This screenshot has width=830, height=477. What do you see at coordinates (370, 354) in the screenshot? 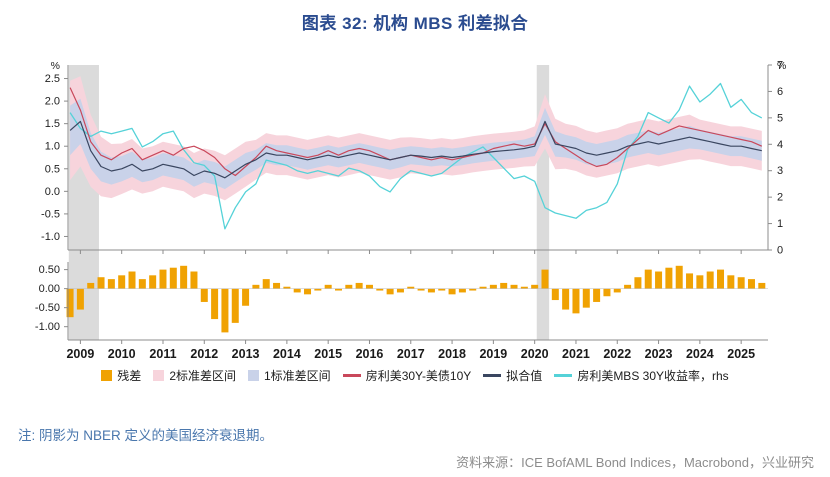
I see `x-axis-year-label: 2016` at bounding box center [370, 354].